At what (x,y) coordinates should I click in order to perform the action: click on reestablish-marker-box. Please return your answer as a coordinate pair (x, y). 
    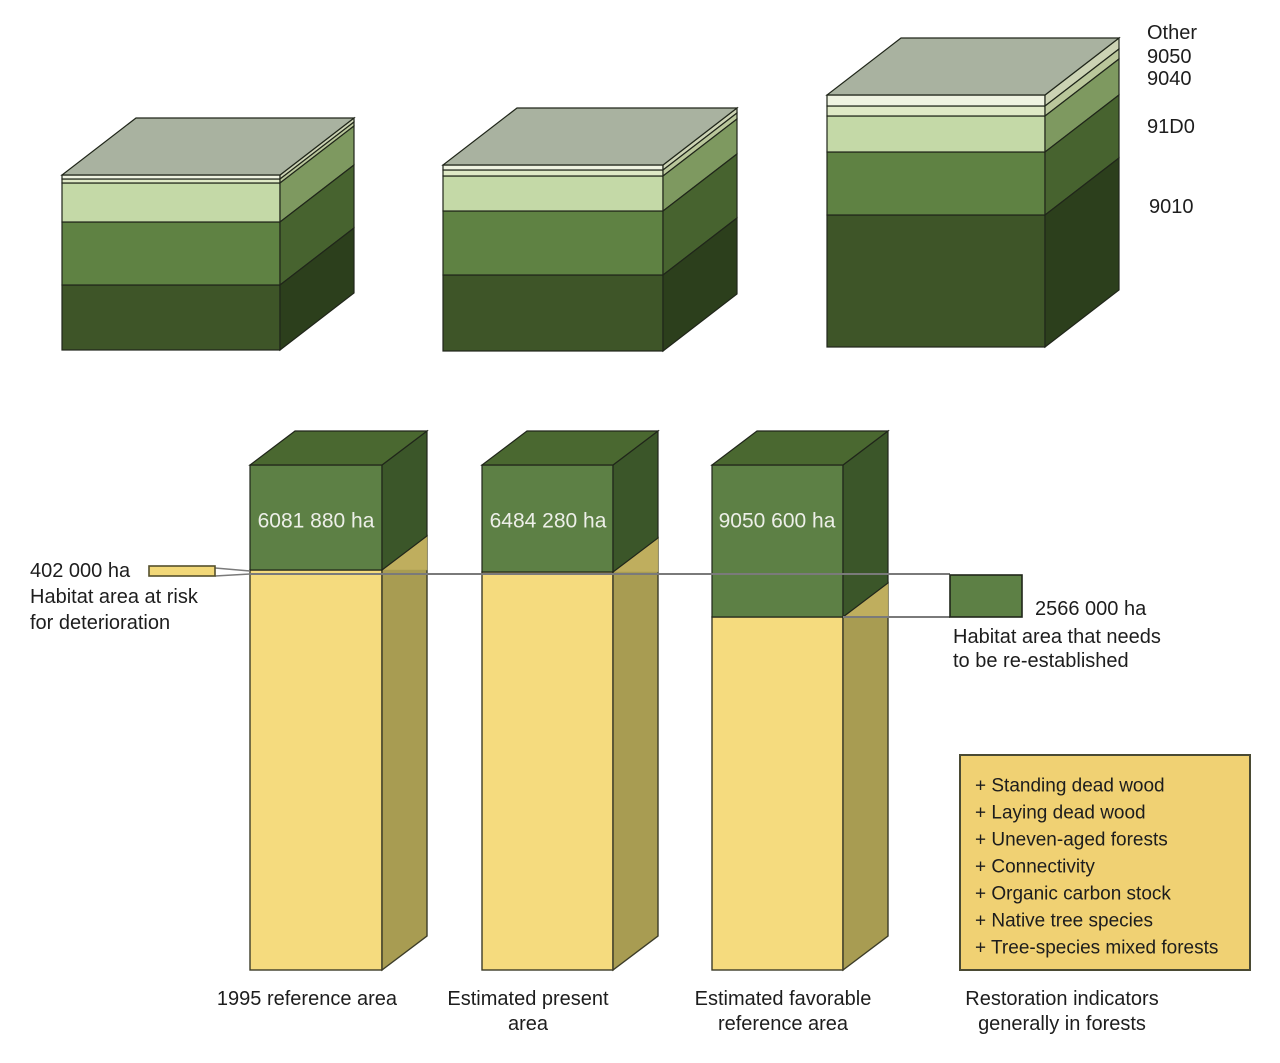
    Looking at the image, I should click on (986, 596).